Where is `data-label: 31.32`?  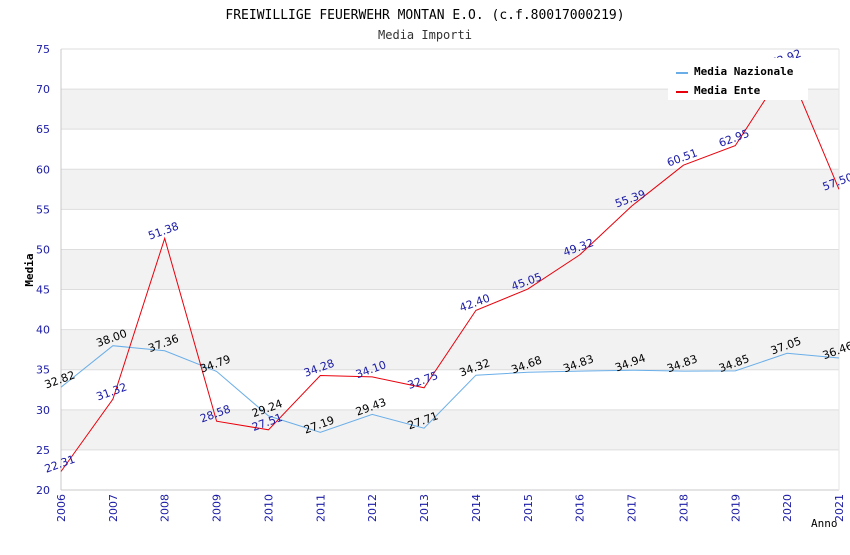 data-label: 31.32 is located at coordinates (112, 391).